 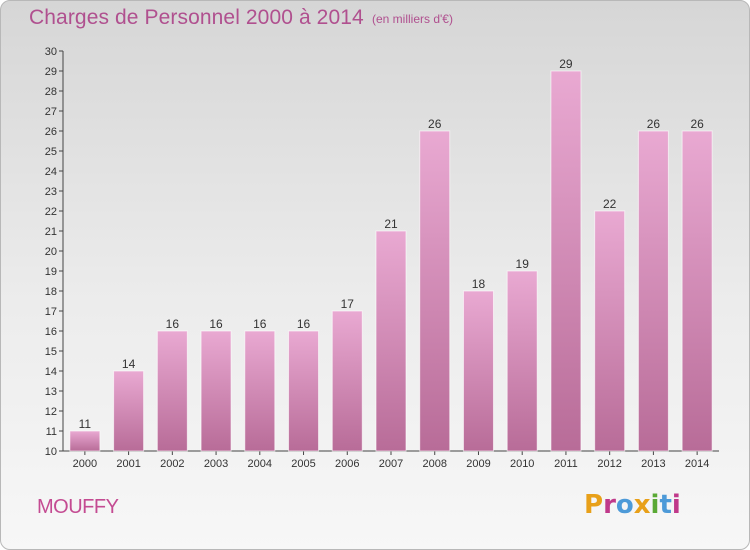 What do you see at coordinates (216, 391) in the screenshot?
I see `bar-2003` at bounding box center [216, 391].